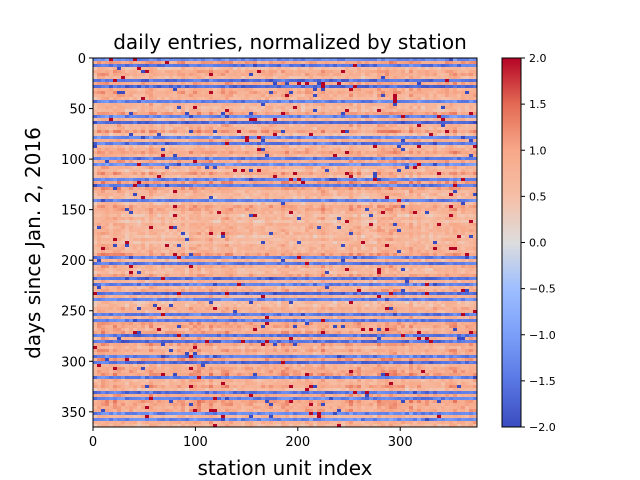  I want to click on heatmap-row, so click(285, 66).